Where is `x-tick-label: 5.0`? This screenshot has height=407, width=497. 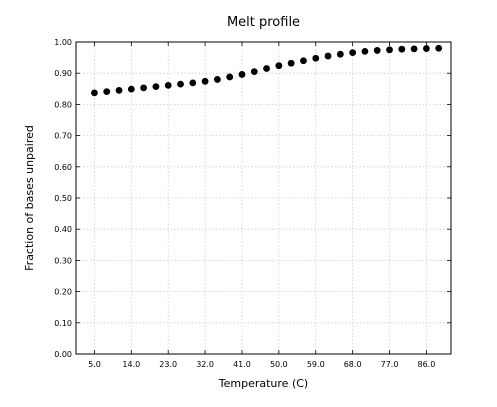 x-tick-label: 5.0 is located at coordinates (94, 364).